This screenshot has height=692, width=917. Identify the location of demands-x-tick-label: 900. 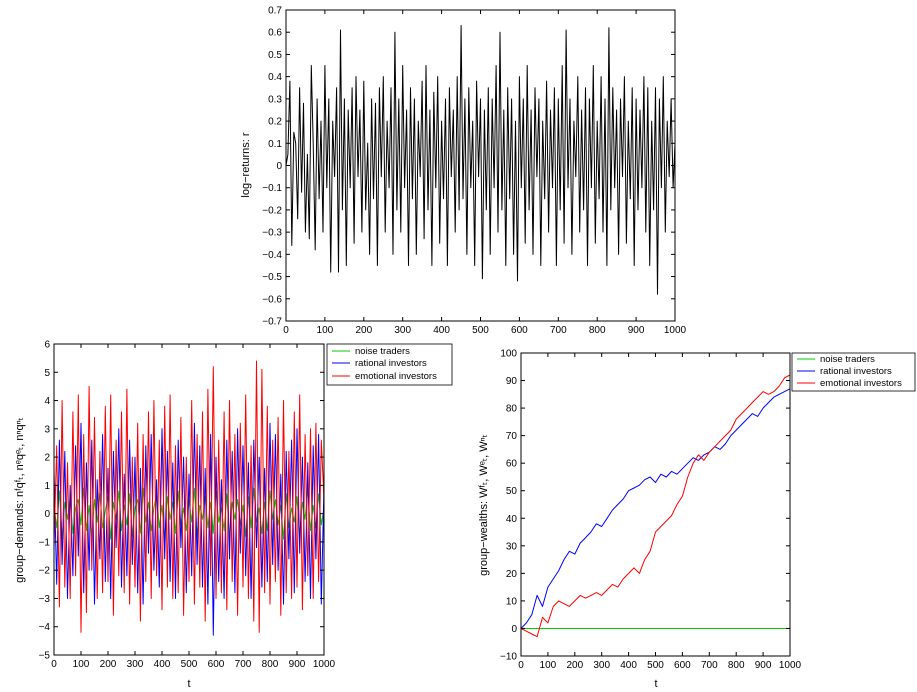
(297, 664).